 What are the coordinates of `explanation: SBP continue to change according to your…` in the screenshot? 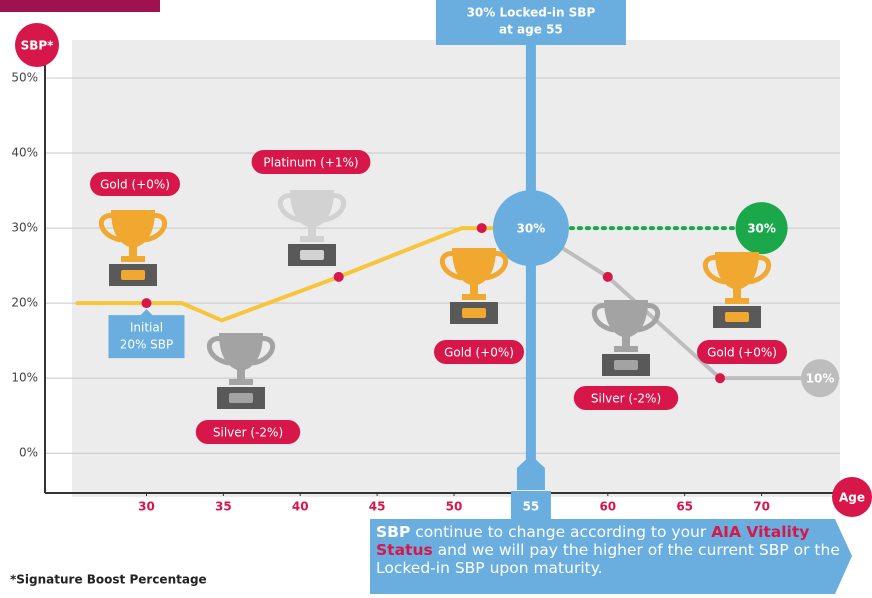 It's located at (611, 550).